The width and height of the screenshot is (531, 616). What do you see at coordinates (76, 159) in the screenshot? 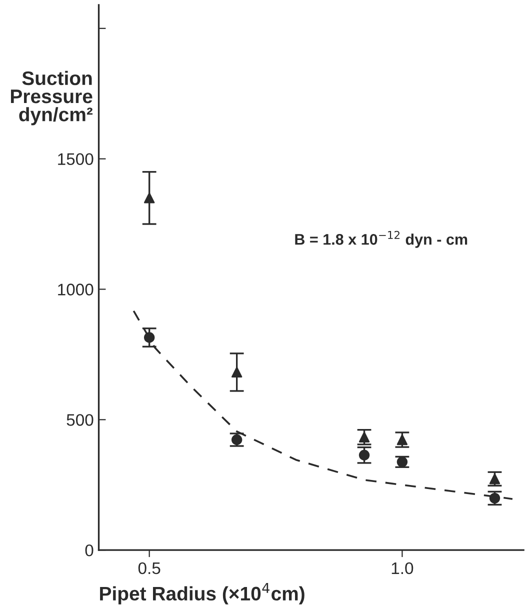
I see `y-tick-label: 1500` at bounding box center [76, 159].